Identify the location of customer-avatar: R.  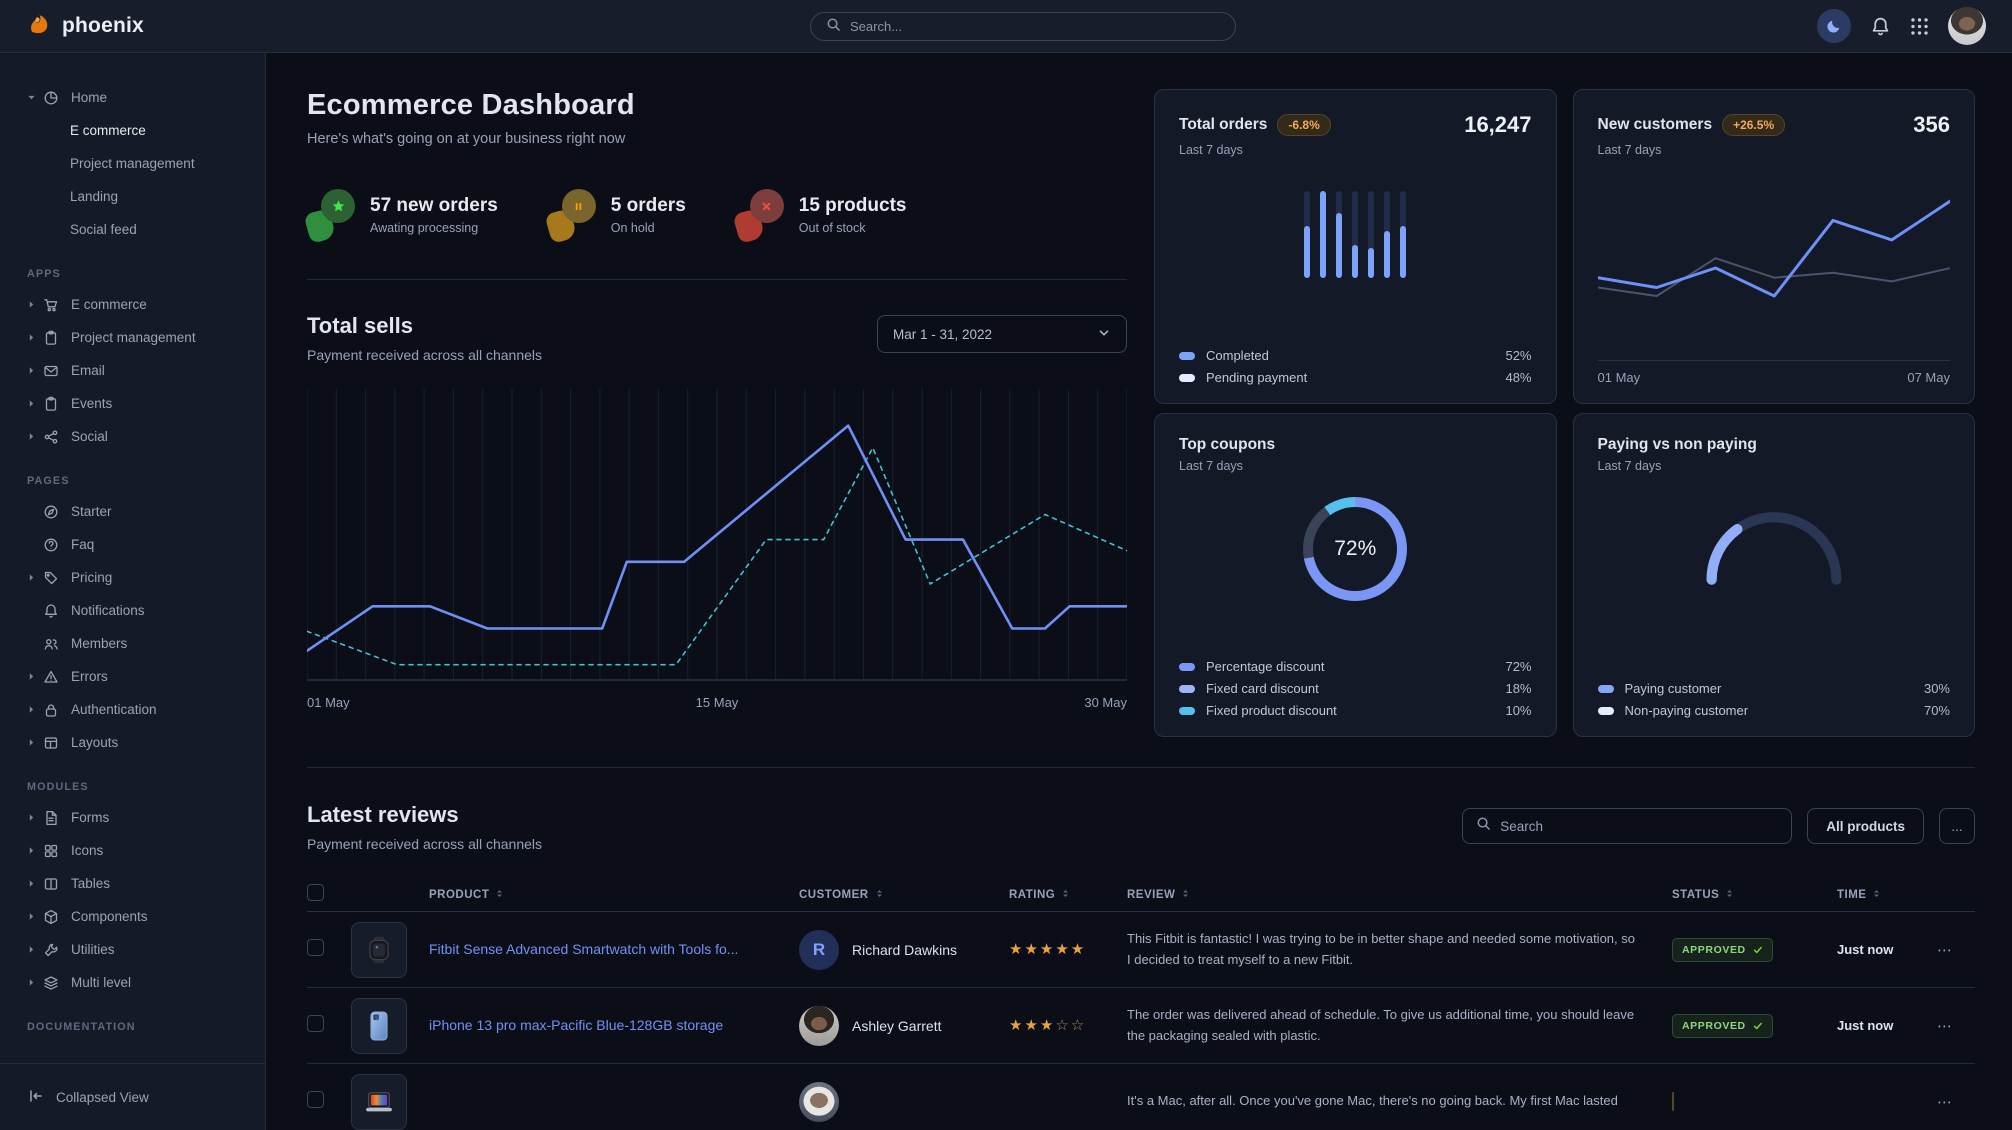
(819, 949).